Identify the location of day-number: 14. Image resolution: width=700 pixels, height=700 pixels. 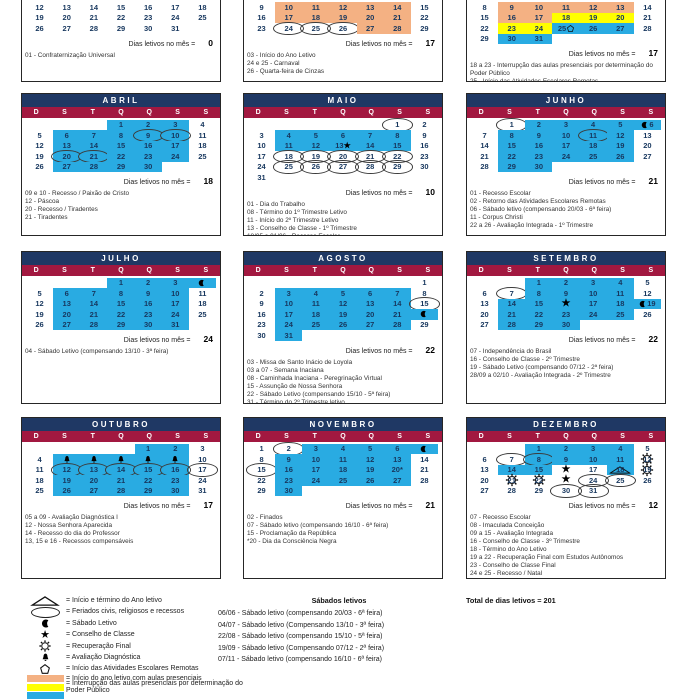
(397, 7).